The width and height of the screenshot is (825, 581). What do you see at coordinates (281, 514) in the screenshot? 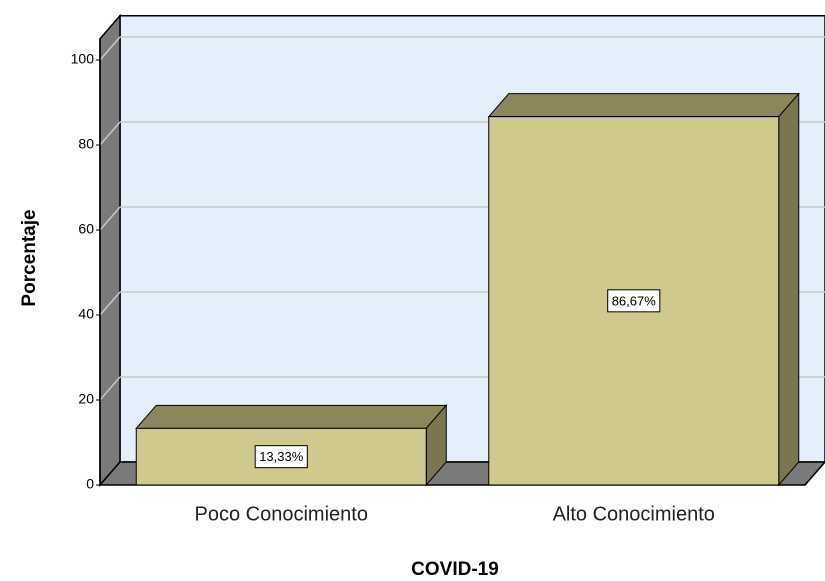
I see `x-tick-label: Poco Conocimiento` at bounding box center [281, 514].